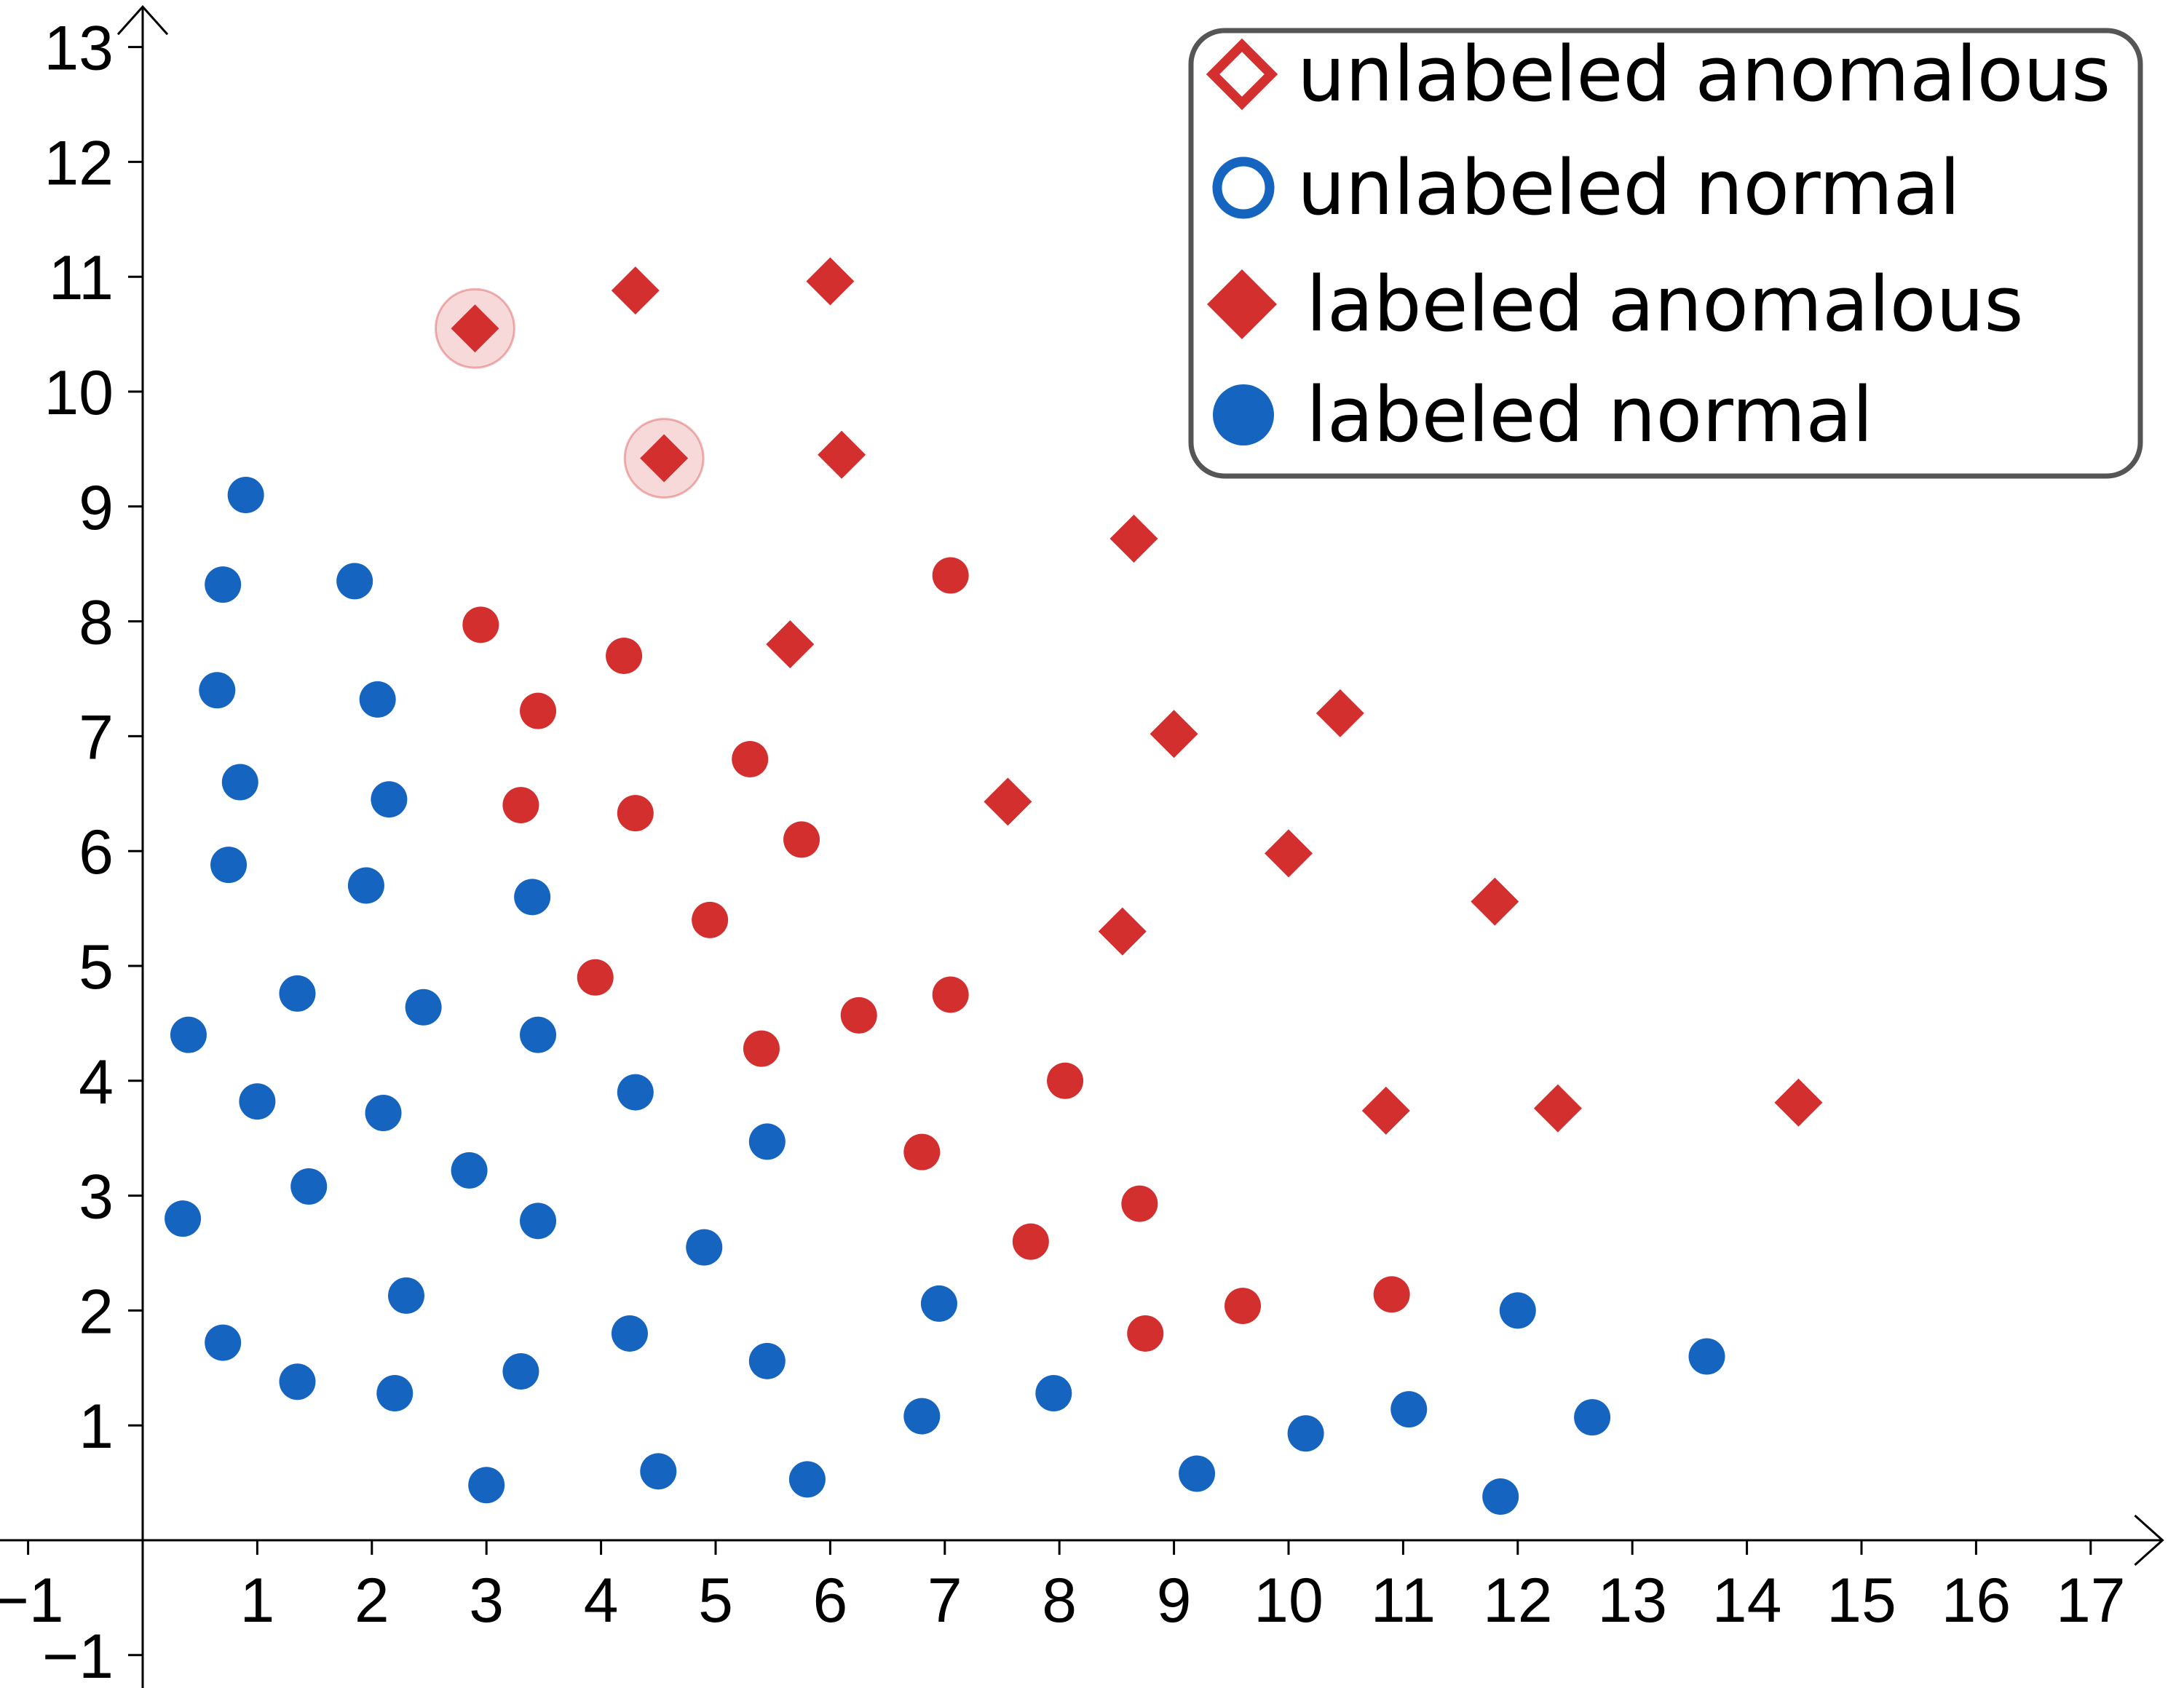  Describe the element at coordinates (486, 1601) in the screenshot. I see `x-tick-label: 3` at that location.